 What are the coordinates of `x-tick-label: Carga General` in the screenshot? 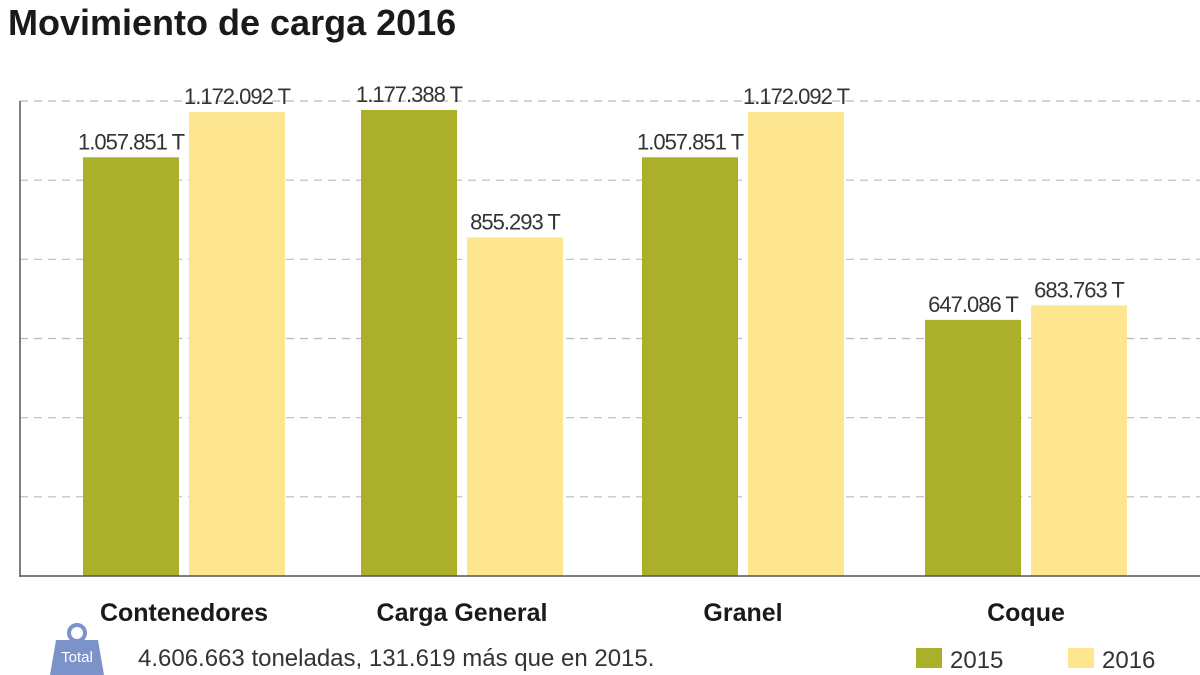 It's located at (462, 613).